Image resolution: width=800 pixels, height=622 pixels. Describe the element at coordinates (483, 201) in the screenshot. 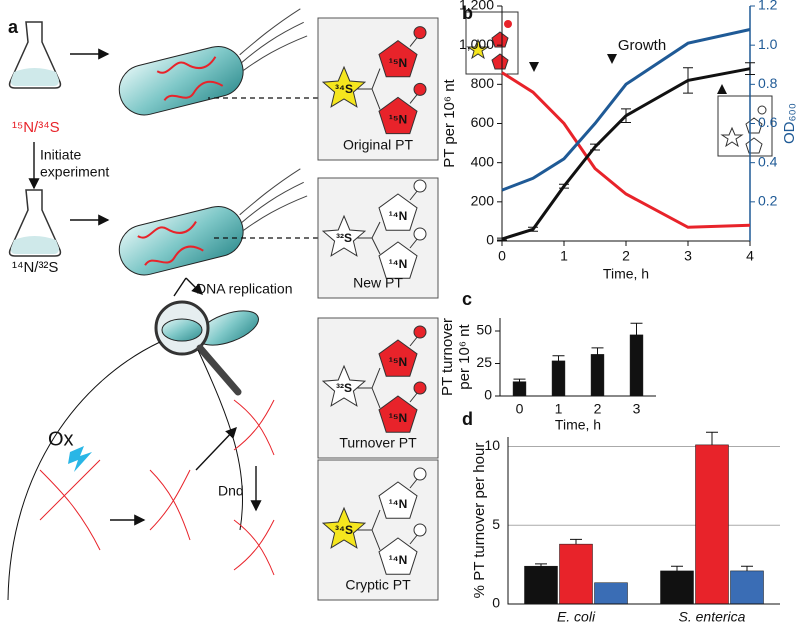

I see `y-tick-label: 200` at that location.